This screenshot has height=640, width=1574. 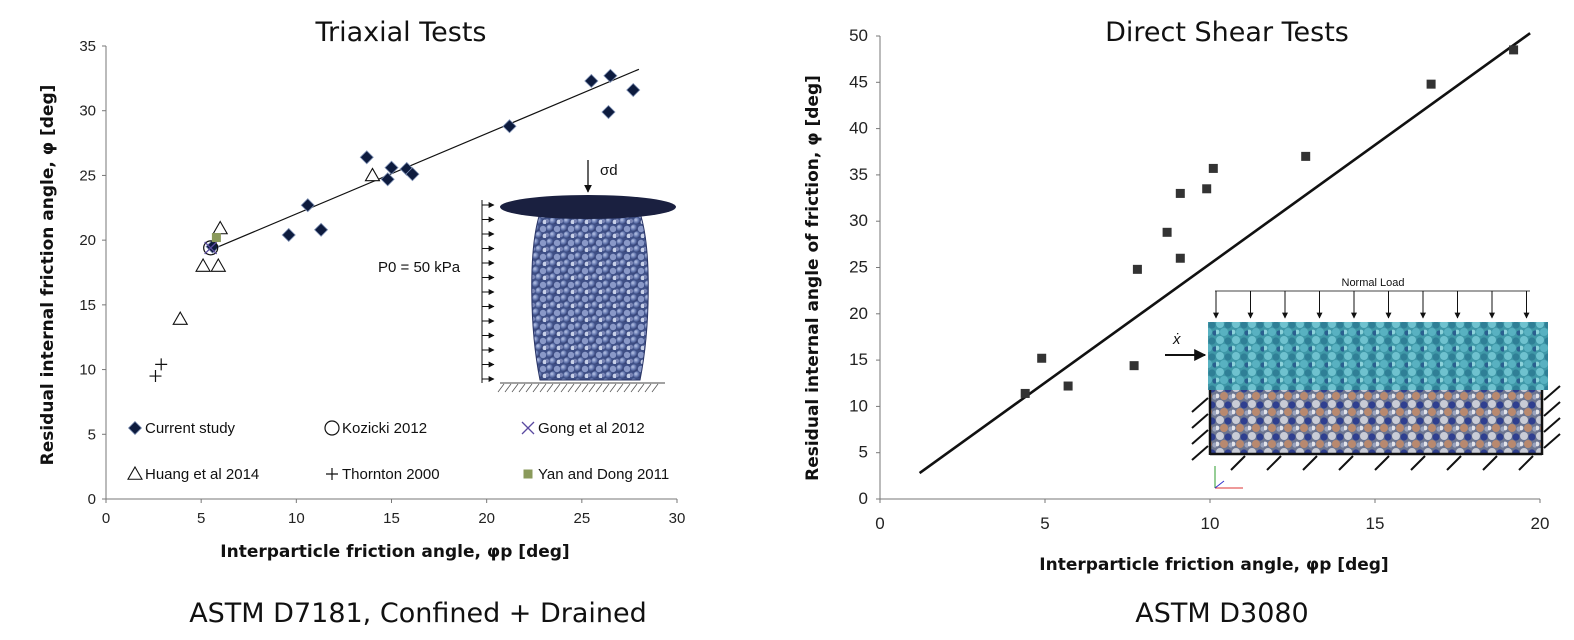 What do you see at coordinates (92, 434) in the screenshot?
I see `y-tick-label: 5` at bounding box center [92, 434].